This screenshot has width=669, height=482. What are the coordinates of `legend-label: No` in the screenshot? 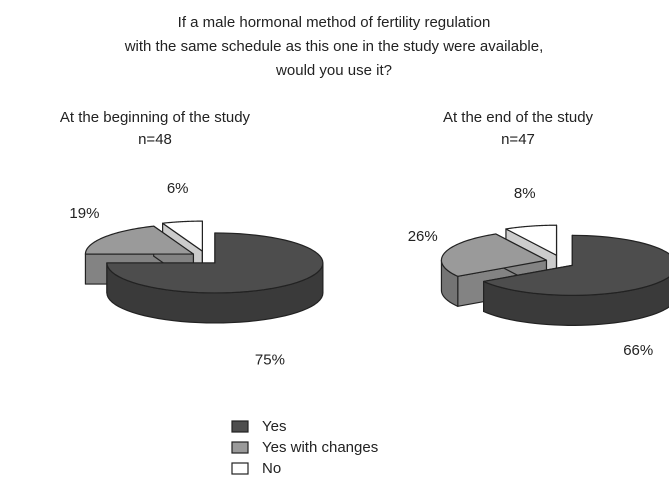 It's located at (271, 468).